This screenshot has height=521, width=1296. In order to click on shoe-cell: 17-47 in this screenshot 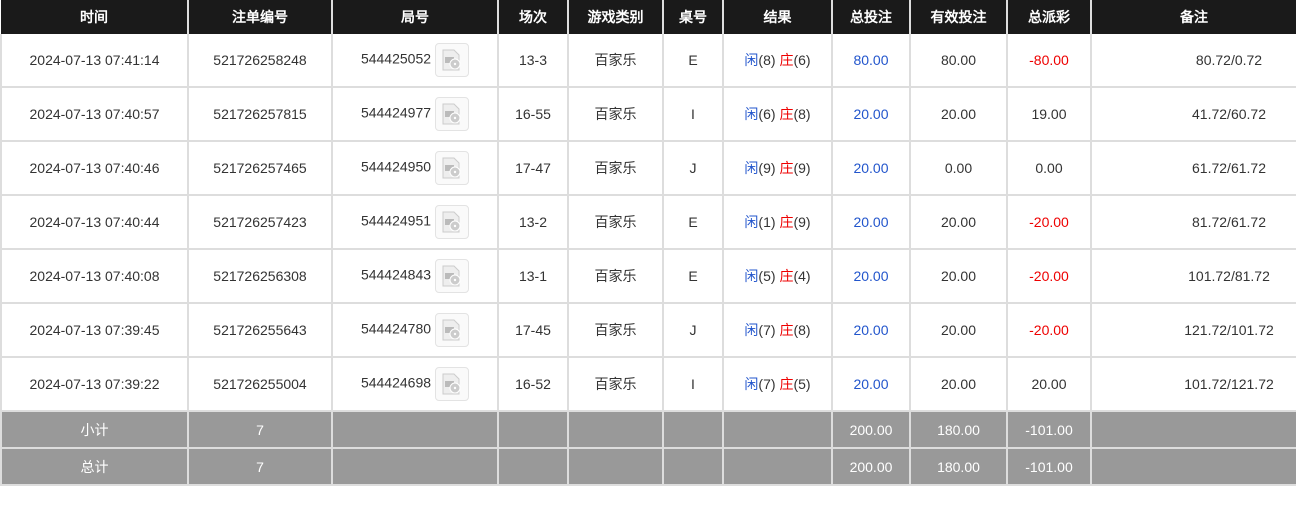, I will do `click(533, 168)`.